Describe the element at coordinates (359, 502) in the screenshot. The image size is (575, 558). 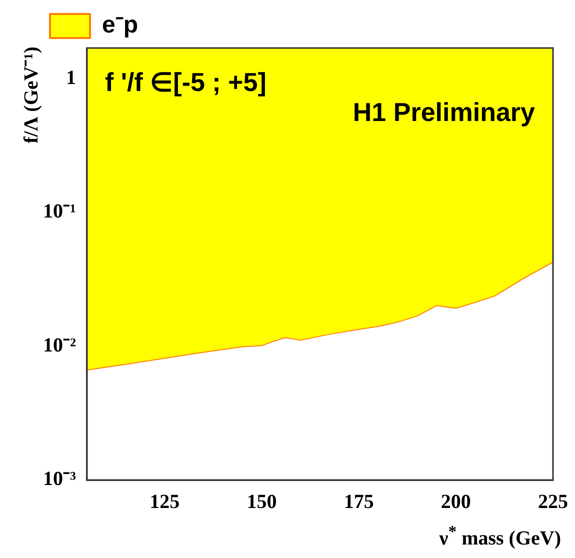
I see `x-tick-label: 175` at that location.